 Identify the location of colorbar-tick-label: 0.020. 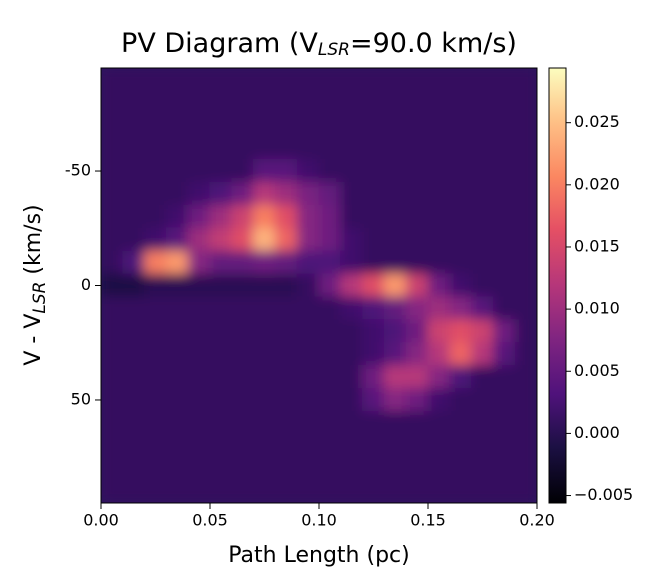
(597, 183).